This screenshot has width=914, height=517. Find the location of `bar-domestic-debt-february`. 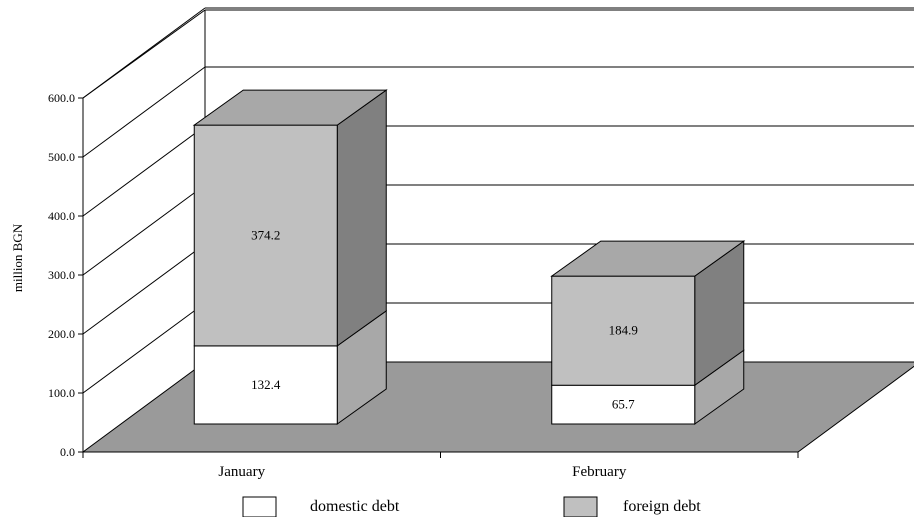

bar-domestic-debt-february is located at coordinates (623, 404).